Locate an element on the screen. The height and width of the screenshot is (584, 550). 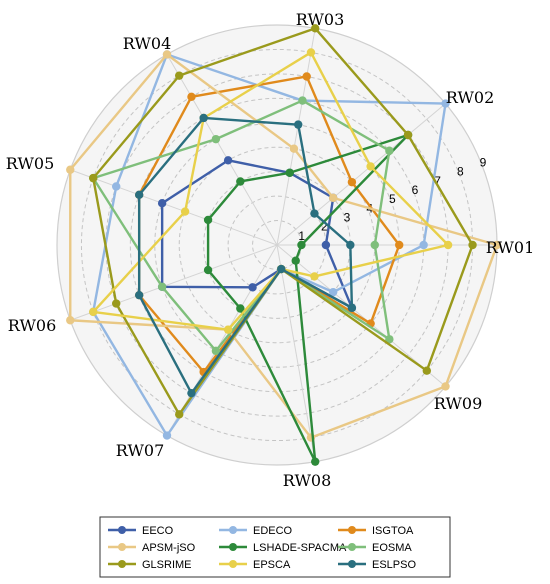
legend-label: EDECO is located at coordinates (273, 531).